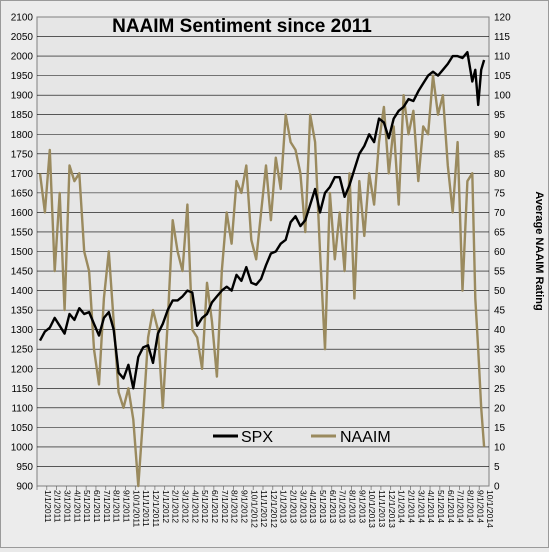 Image resolution: width=549 pixels, height=552 pixels. What do you see at coordinates (497, 487) in the screenshot?
I see `right-tick-label: 0` at bounding box center [497, 487].